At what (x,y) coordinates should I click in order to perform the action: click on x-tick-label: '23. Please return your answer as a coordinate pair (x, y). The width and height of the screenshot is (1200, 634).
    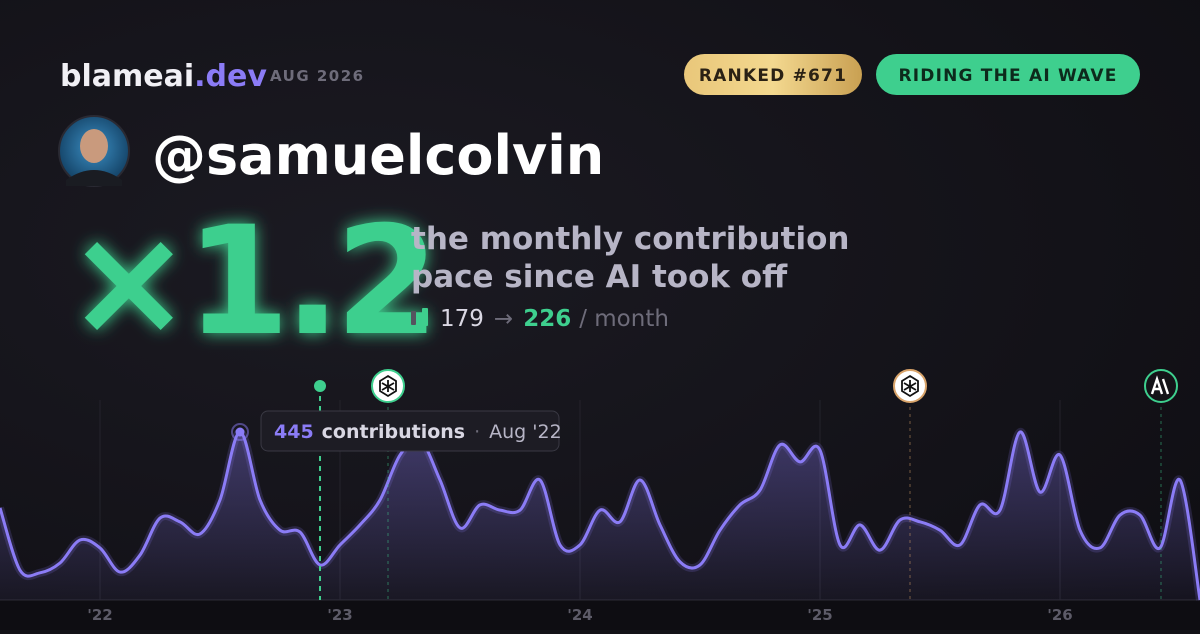
    Looking at the image, I should click on (339, 615).